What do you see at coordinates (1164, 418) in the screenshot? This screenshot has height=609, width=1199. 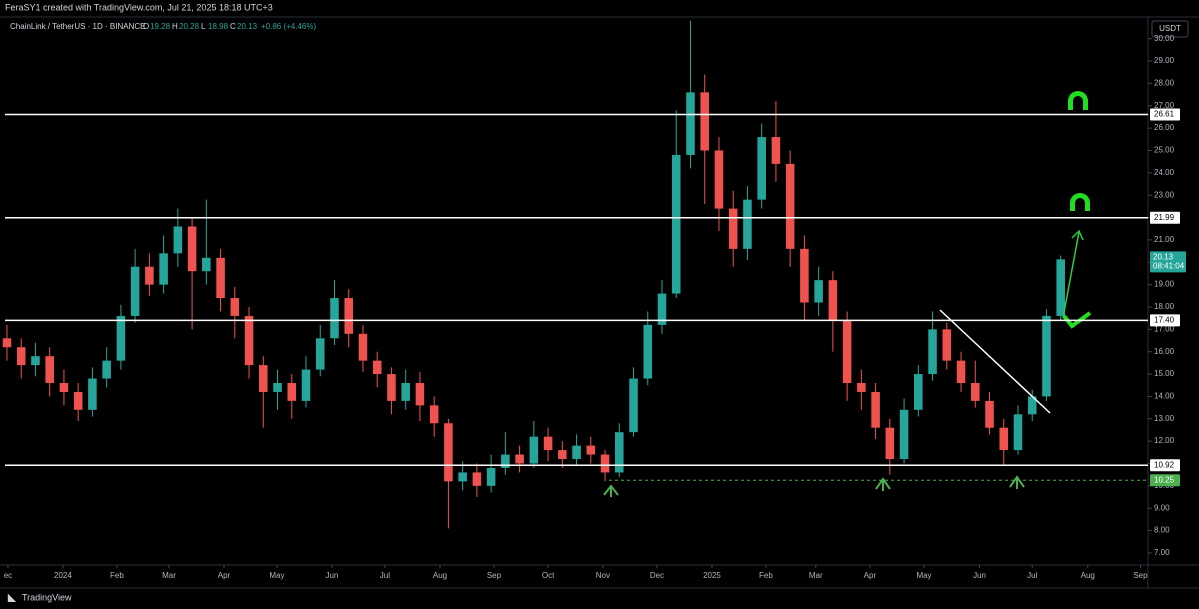 I see `y-tick-label: 13.00` at bounding box center [1164, 418].